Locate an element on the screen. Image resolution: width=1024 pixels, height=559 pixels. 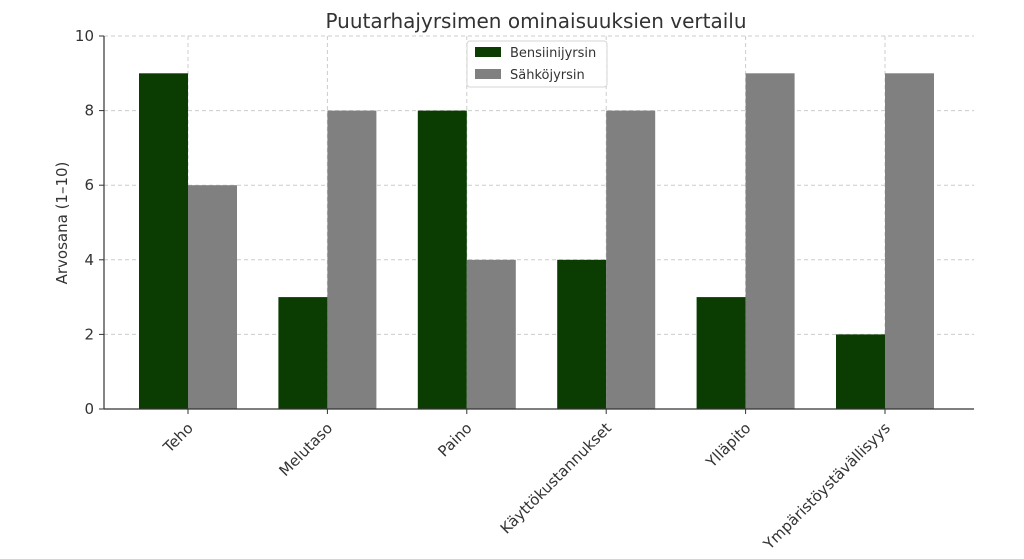
x-tick-label-yllapito: Ylläpito is located at coordinates (728, 445).